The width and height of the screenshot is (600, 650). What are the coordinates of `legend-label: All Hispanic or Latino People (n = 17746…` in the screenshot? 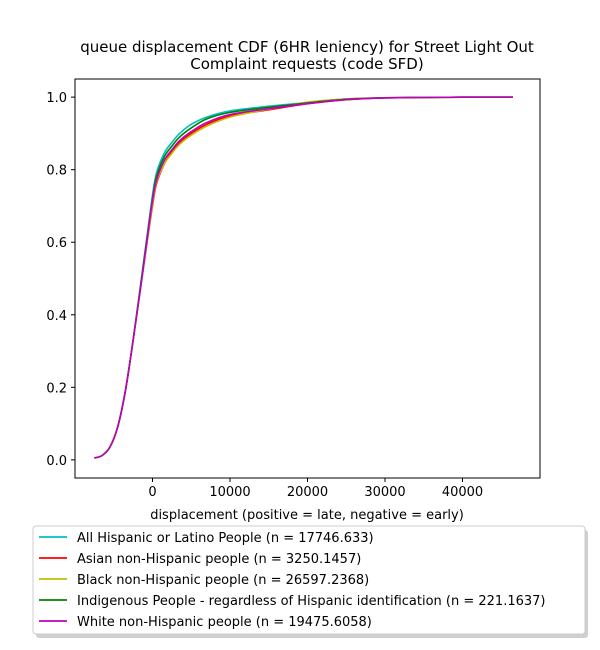 It's located at (225, 538).